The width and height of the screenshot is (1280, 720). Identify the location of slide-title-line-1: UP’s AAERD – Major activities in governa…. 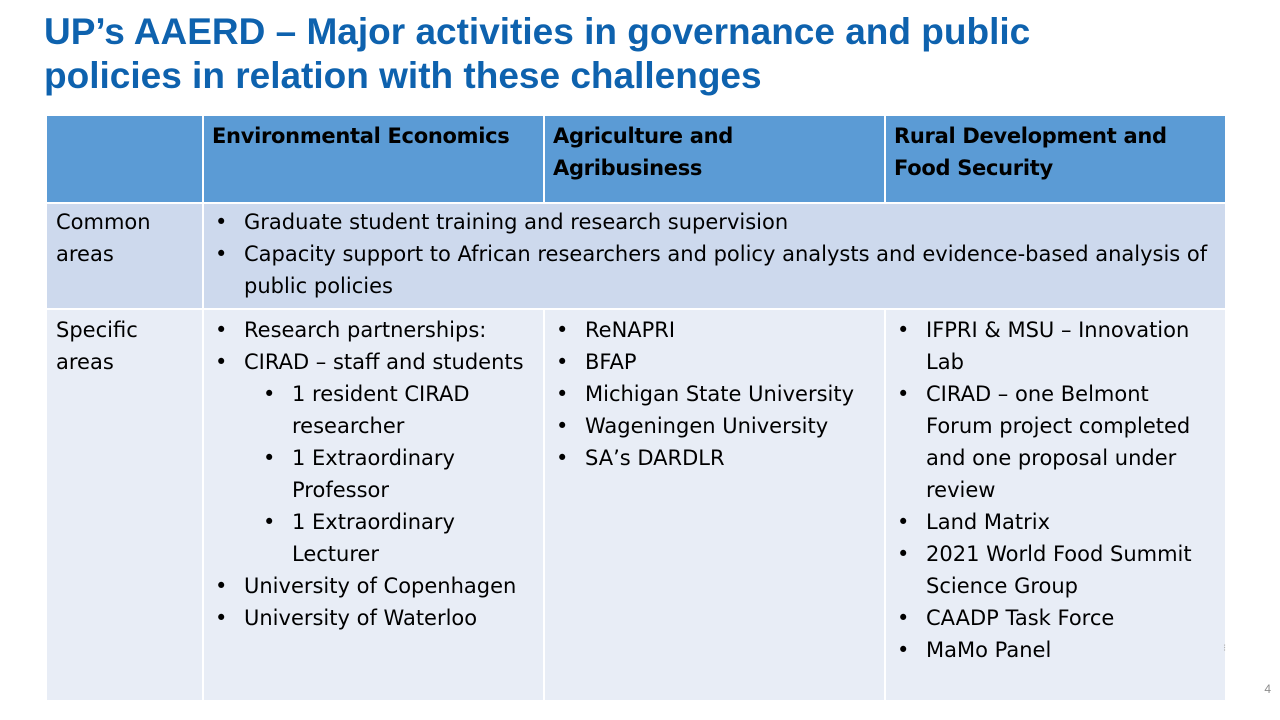
(537, 31).